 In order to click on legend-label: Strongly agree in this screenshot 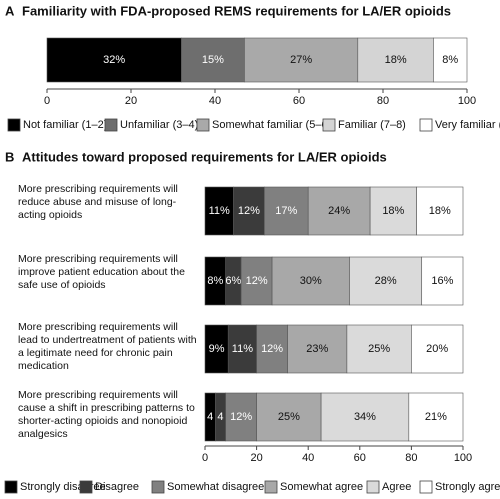, I will do `click(467, 487)`.